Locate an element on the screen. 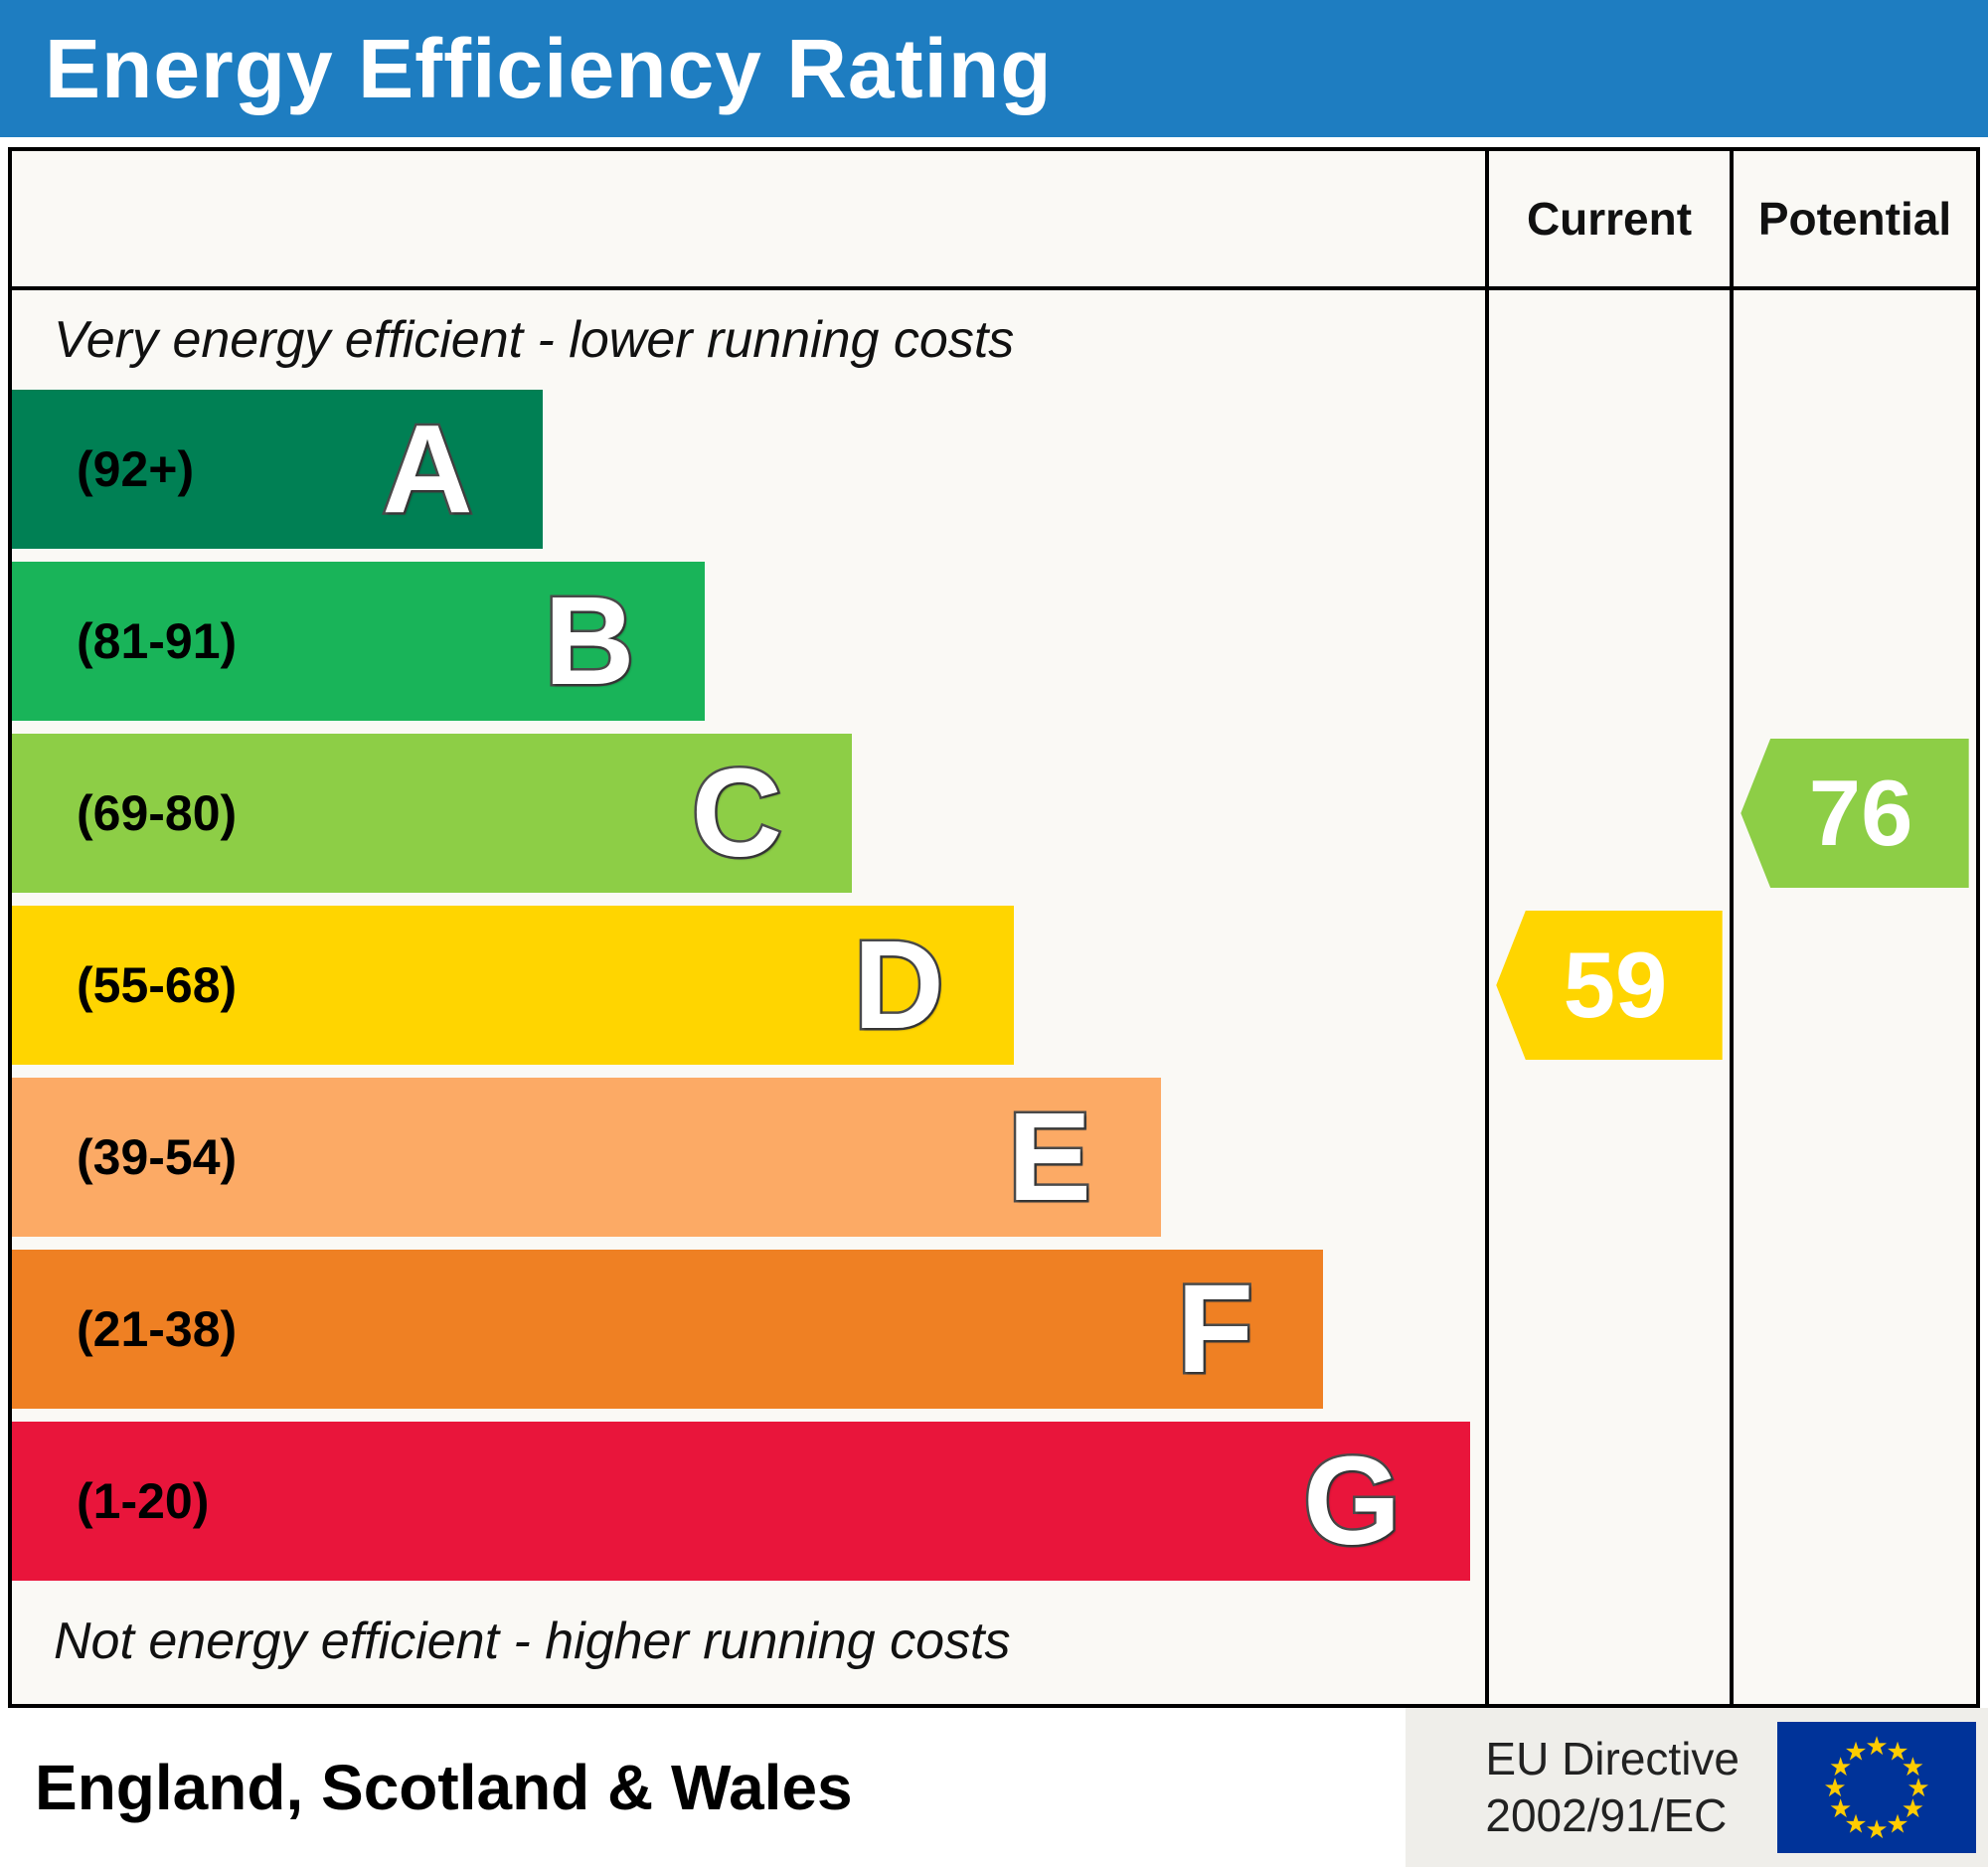 Image resolution: width=1988 pixels, height=1867 pixels. band-range-label: (81-91) is located at coordinates (157, 641).